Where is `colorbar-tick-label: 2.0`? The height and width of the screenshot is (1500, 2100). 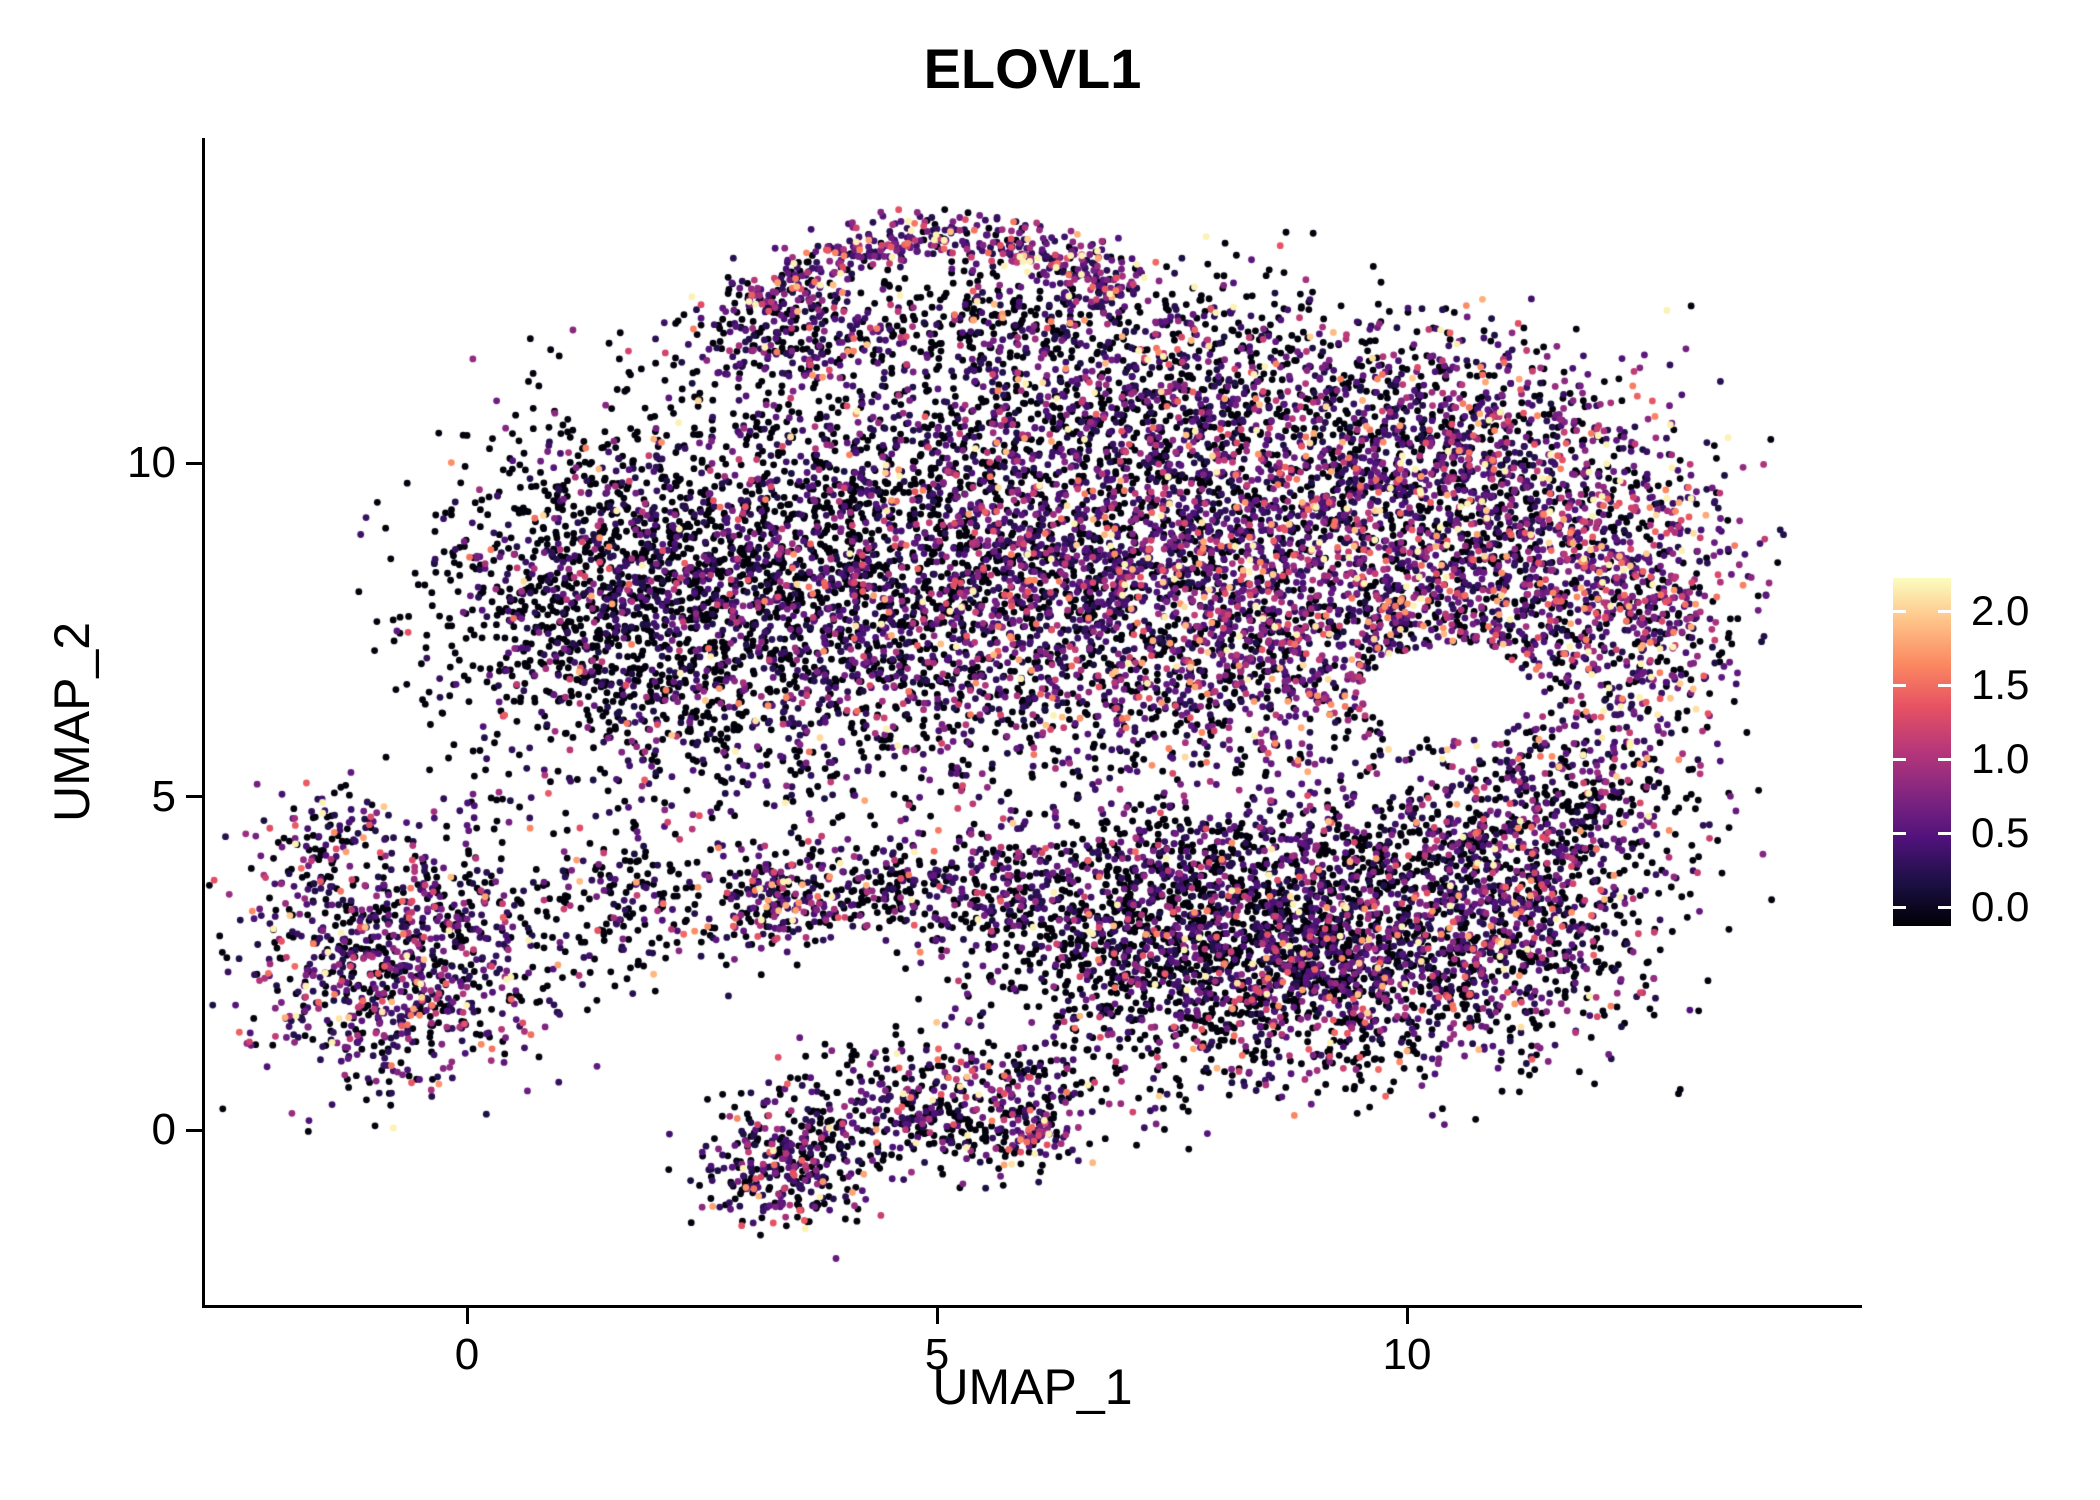 colorbar-tick-label: 2.0 is located at coordinates (2000, 611).